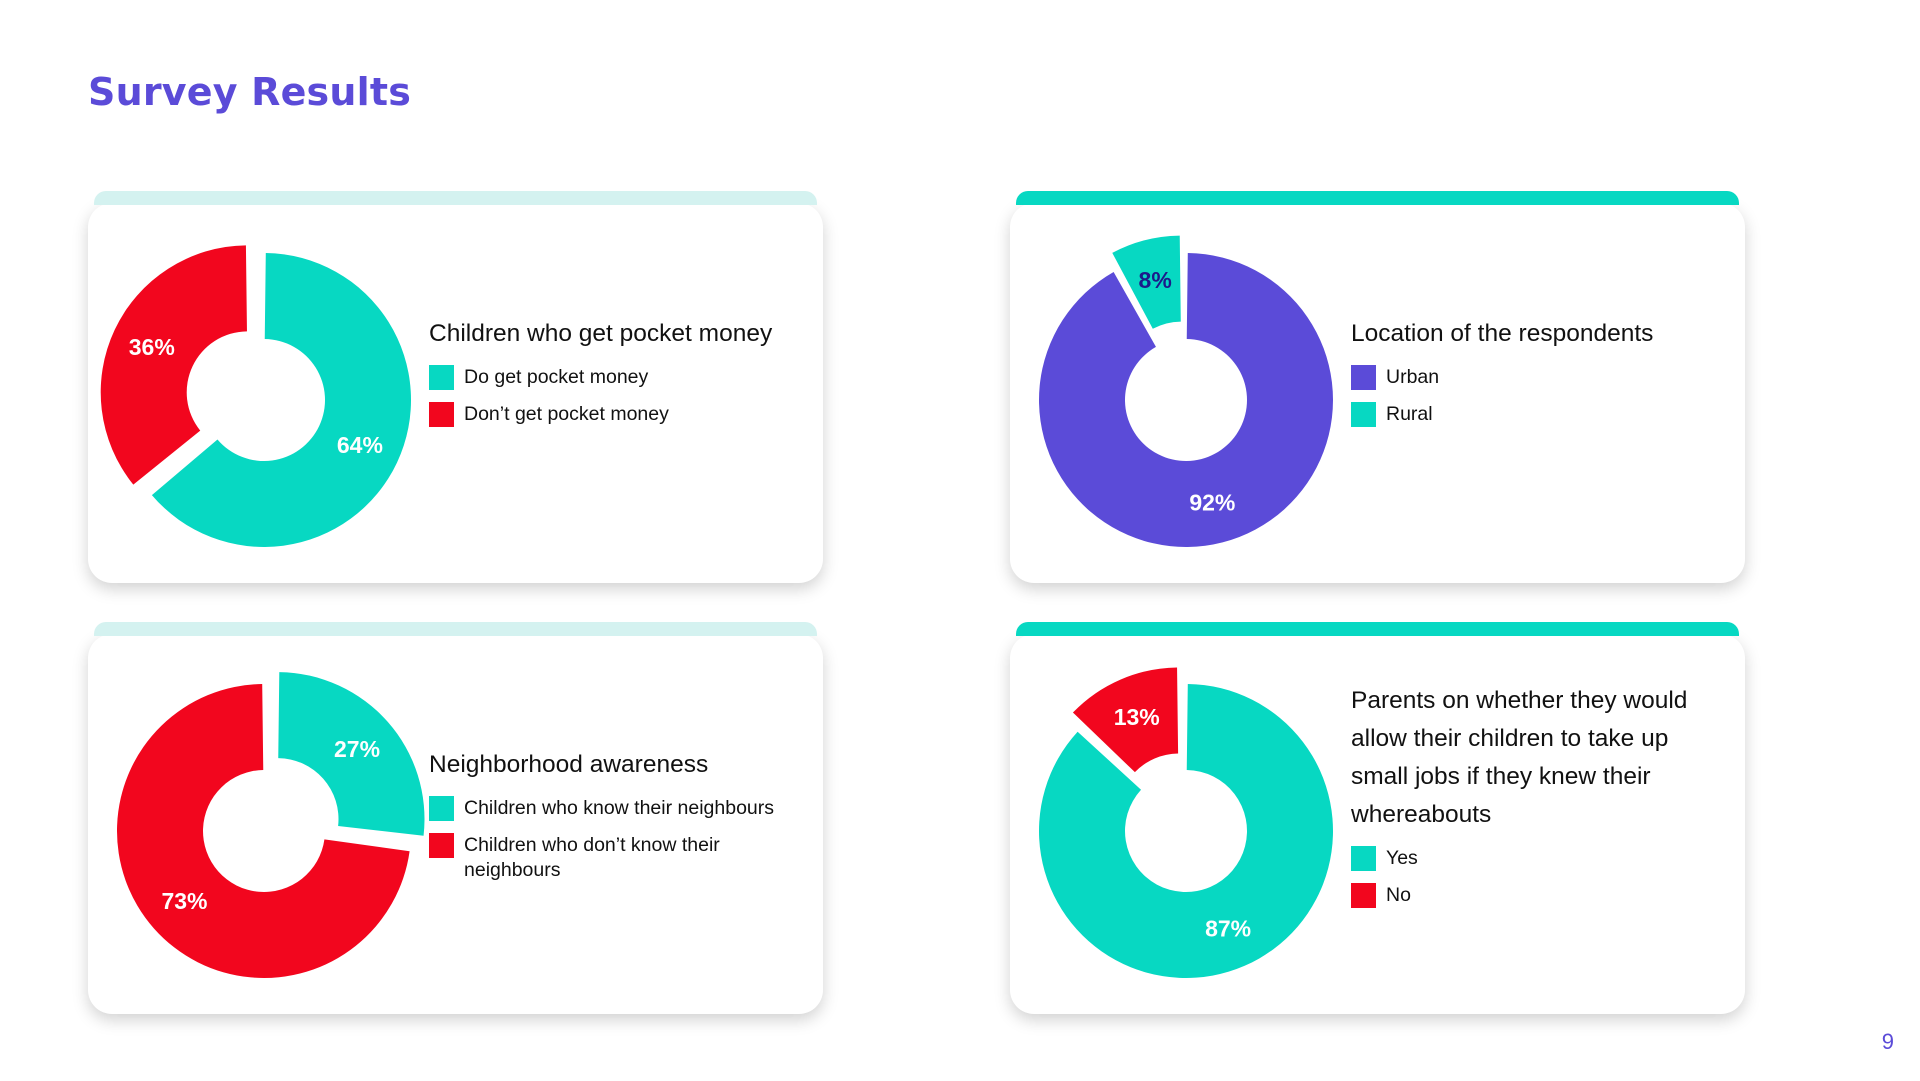  Describe the element at coordinates (1409, 414) in the screenshot. I see `legend-label: Rural` at that location.